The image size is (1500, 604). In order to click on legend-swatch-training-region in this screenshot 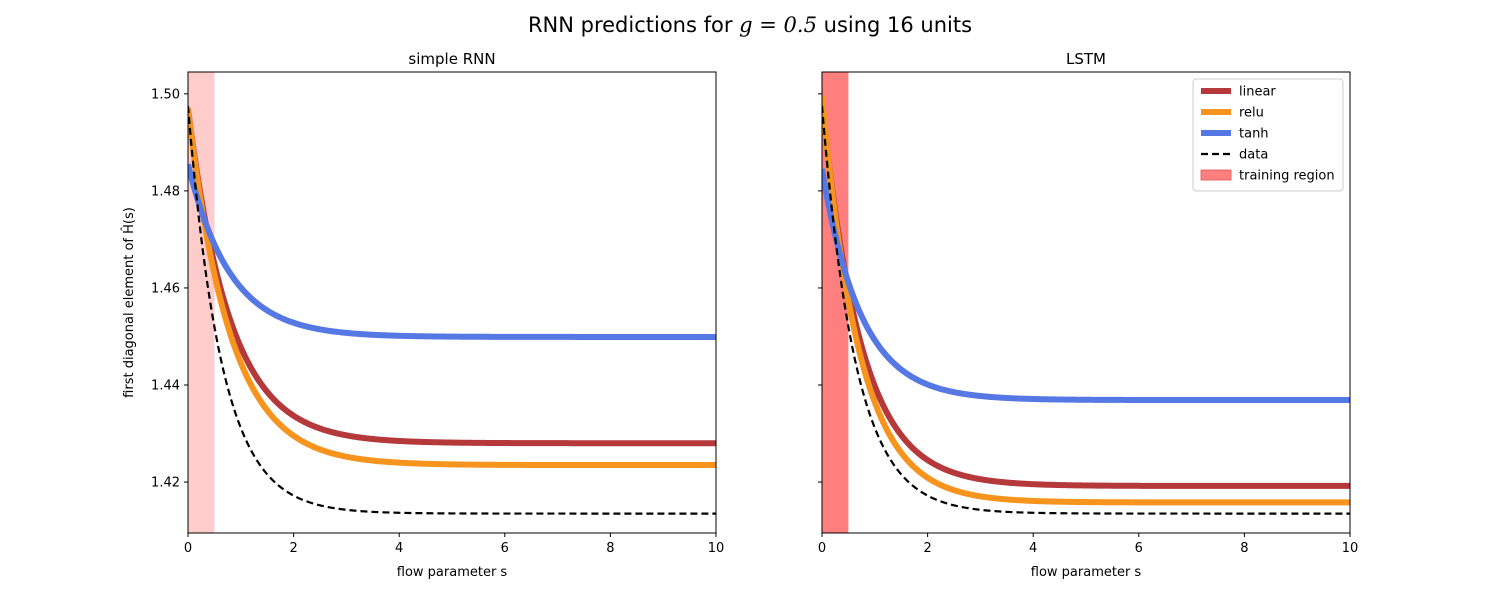, I will do `click(1216, 175)`.